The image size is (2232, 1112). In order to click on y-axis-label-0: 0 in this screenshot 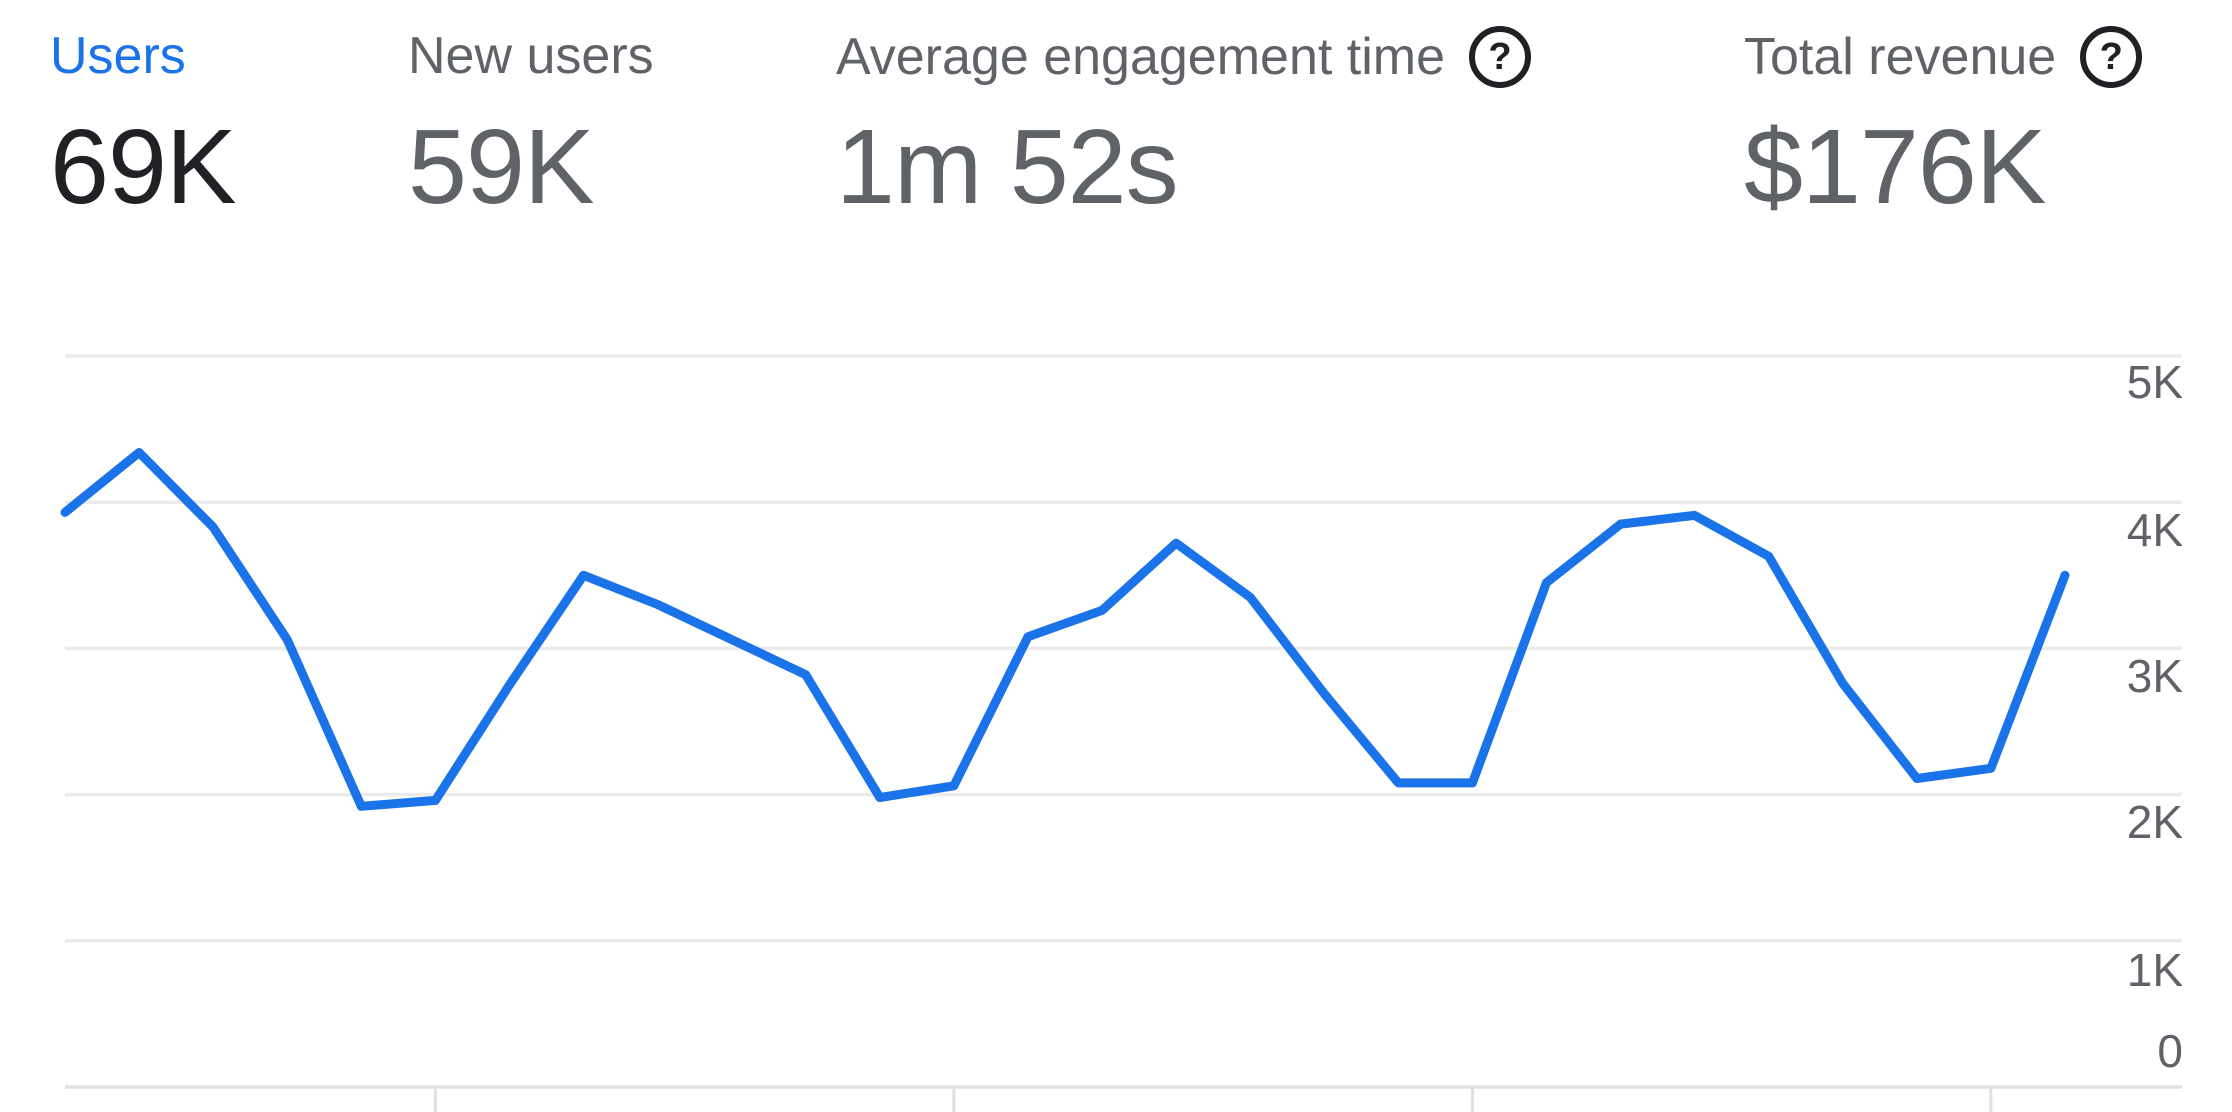, I will do `click(2170, 1051)`.